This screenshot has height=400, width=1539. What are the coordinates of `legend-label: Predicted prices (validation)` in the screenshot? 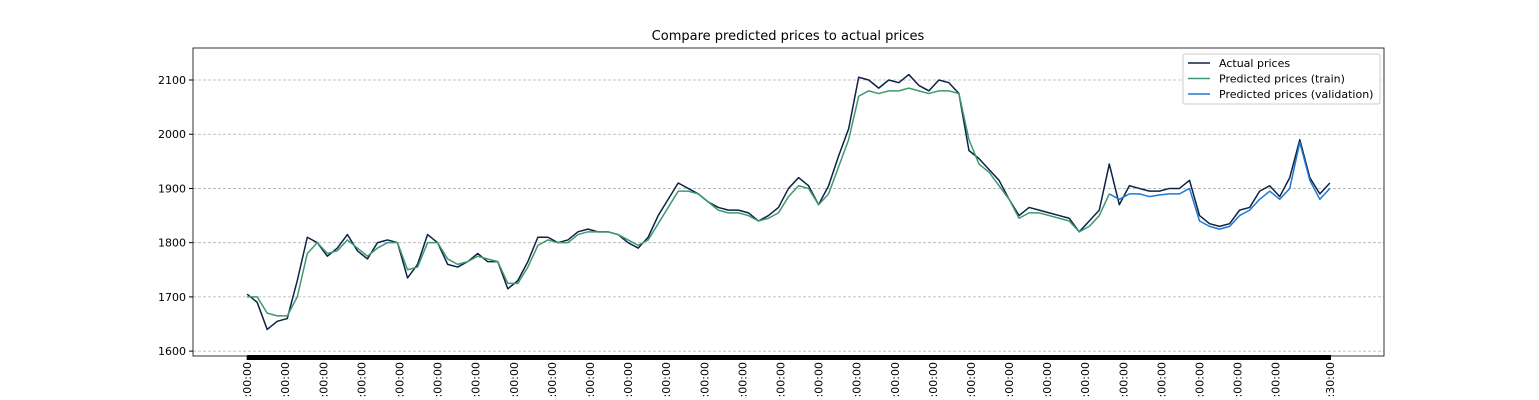 It's located at (1296, 94).